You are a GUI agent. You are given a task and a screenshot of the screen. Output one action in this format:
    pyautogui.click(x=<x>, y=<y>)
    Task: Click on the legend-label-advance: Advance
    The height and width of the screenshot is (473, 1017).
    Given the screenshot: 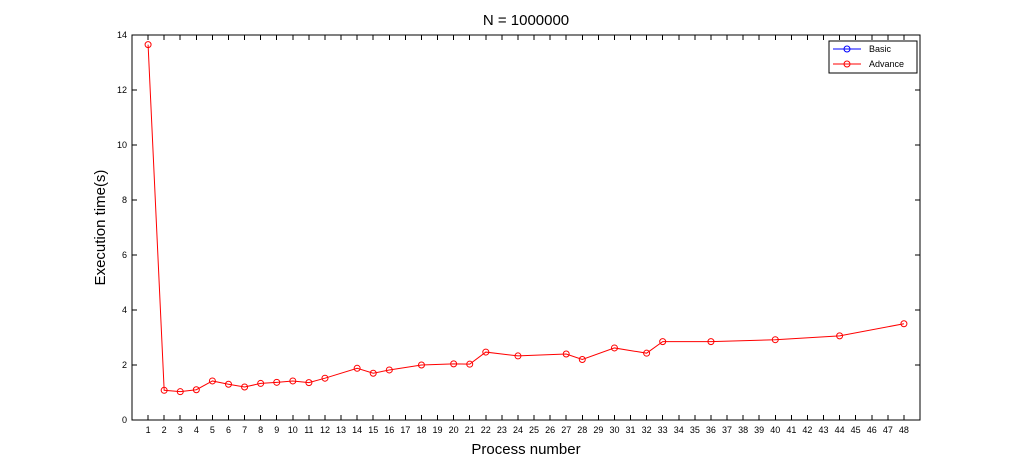 What is the action you would take?
    pyautogui.click(x=886, y=64)
    